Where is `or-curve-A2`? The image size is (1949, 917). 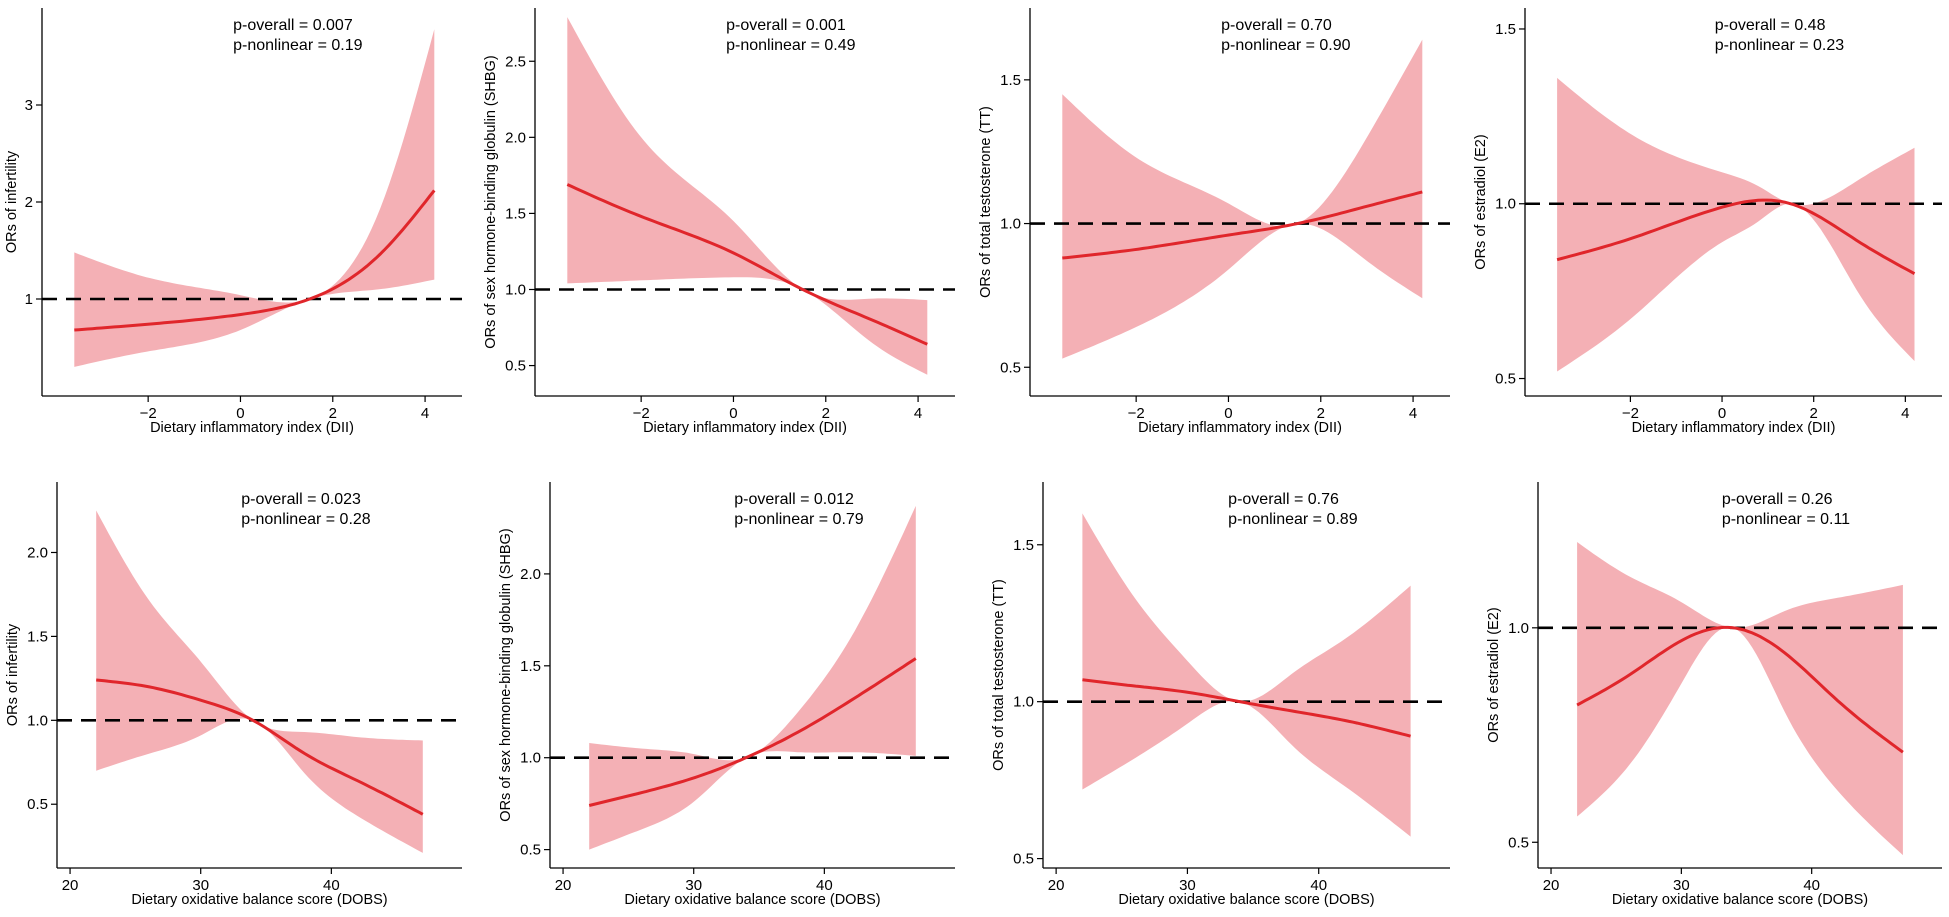
or-curve-A2 is located at coordinates (747, 264).